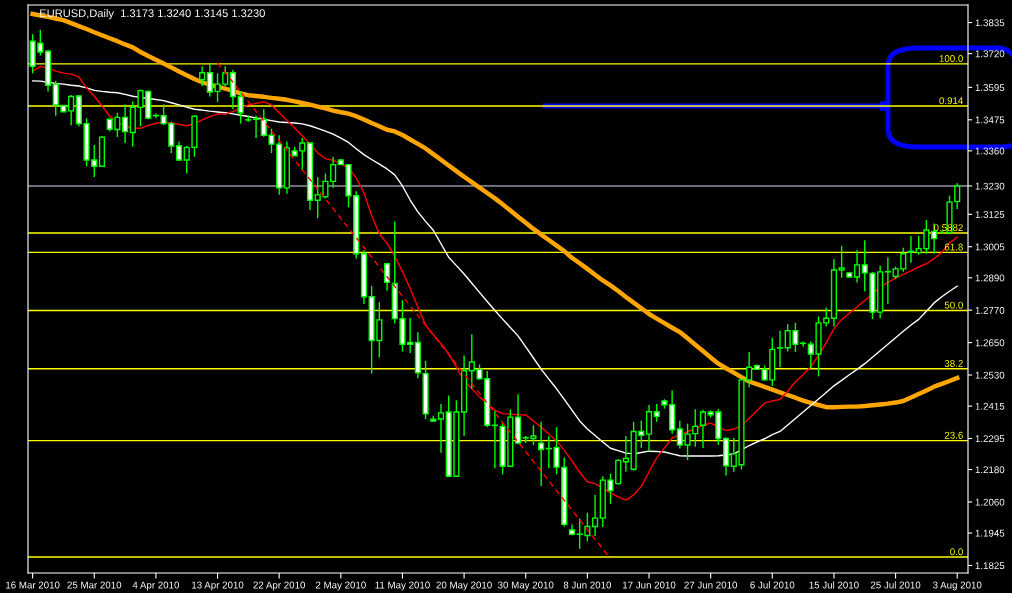  I want to click on y-tick-label: 1.2650, so click(990, 343).